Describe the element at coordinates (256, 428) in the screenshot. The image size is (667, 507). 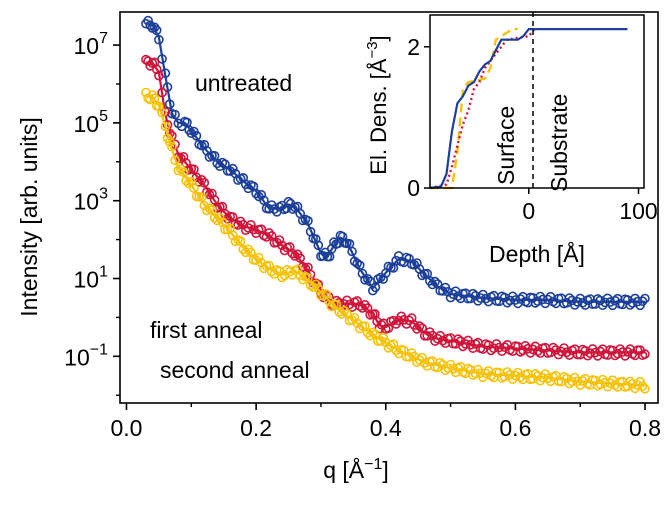
I see `x-tick-label: 0.2` at that location.